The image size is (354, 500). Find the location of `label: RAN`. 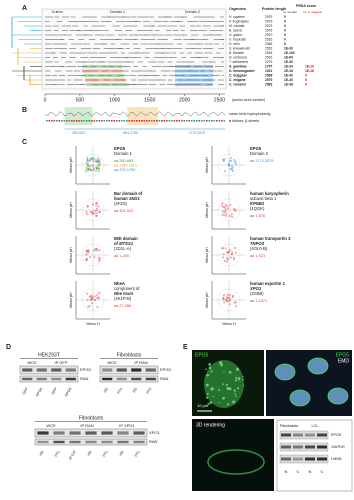

label: RAN is located at coordinates (164, 378).